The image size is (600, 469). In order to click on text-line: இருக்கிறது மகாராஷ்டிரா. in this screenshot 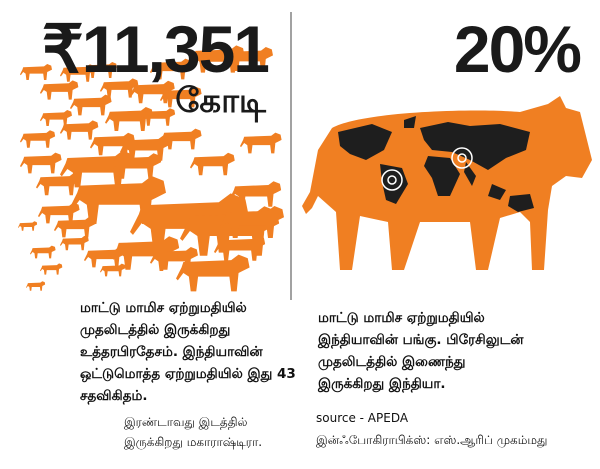, I will do `click(193, 442)`.